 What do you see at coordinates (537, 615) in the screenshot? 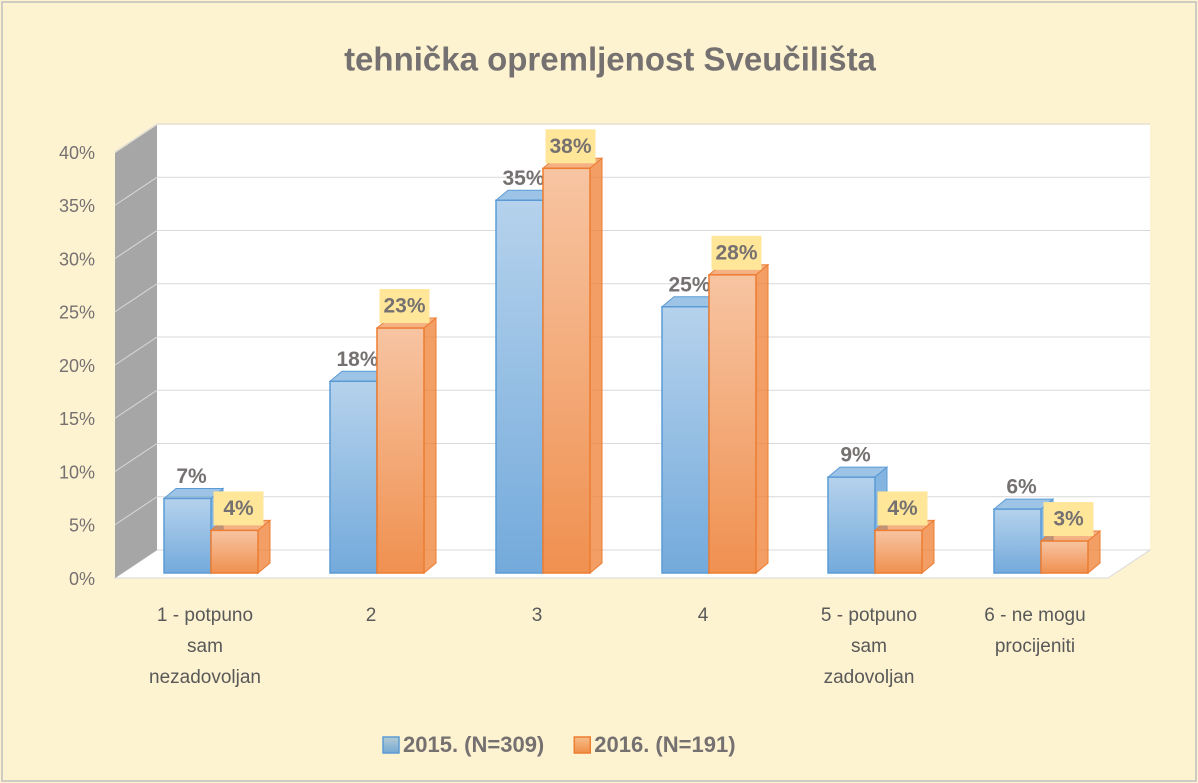
I see `x-tick-label: 3` at bounding box center [537, 615].